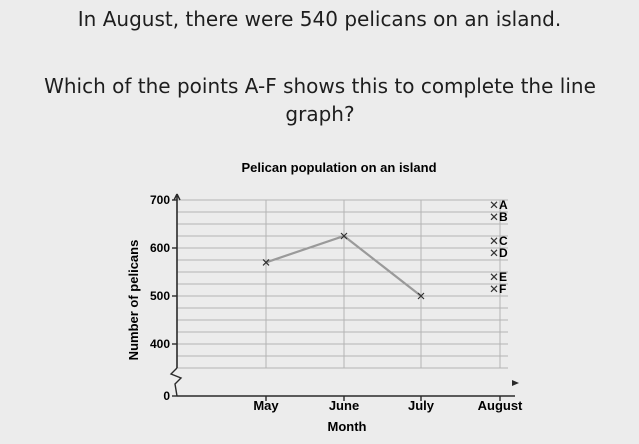  What do you see at coordinates (503, 205) in the screenshot?
I see `candidate-label-a: A` at bounding box center [503, 205].